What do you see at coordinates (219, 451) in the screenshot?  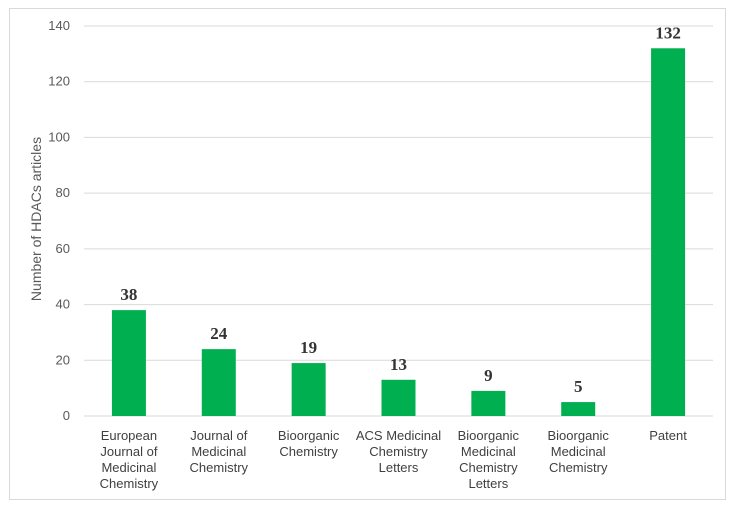 I see `x-tick-label: Journal of Medicinal Chemistry` at bounding box center [219, 451].